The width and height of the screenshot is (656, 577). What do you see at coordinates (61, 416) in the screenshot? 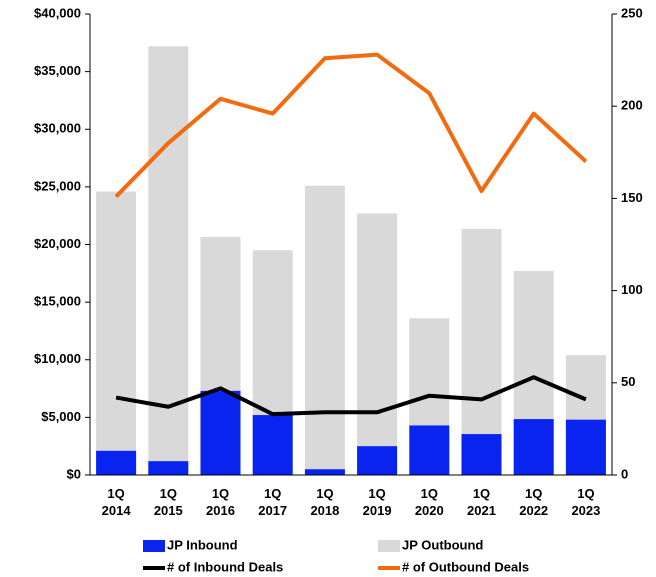
I see `y-tick-label: $5,000` at bounding box center [61, 416].